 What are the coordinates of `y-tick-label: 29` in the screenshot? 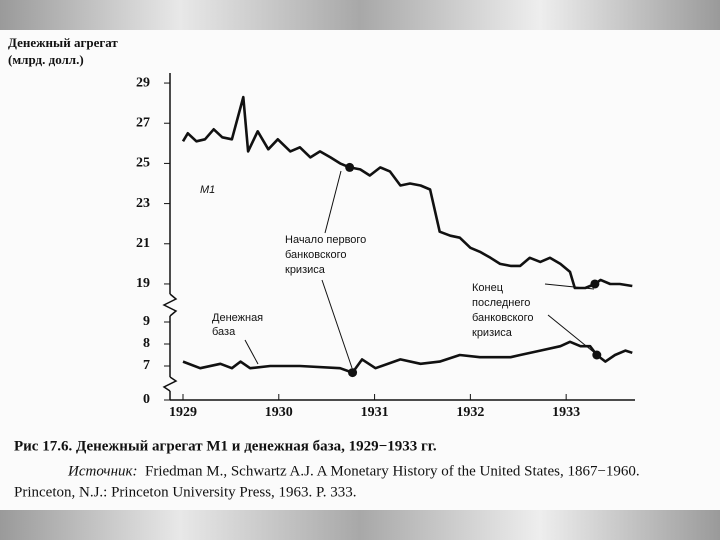 It's located at (143, 82).